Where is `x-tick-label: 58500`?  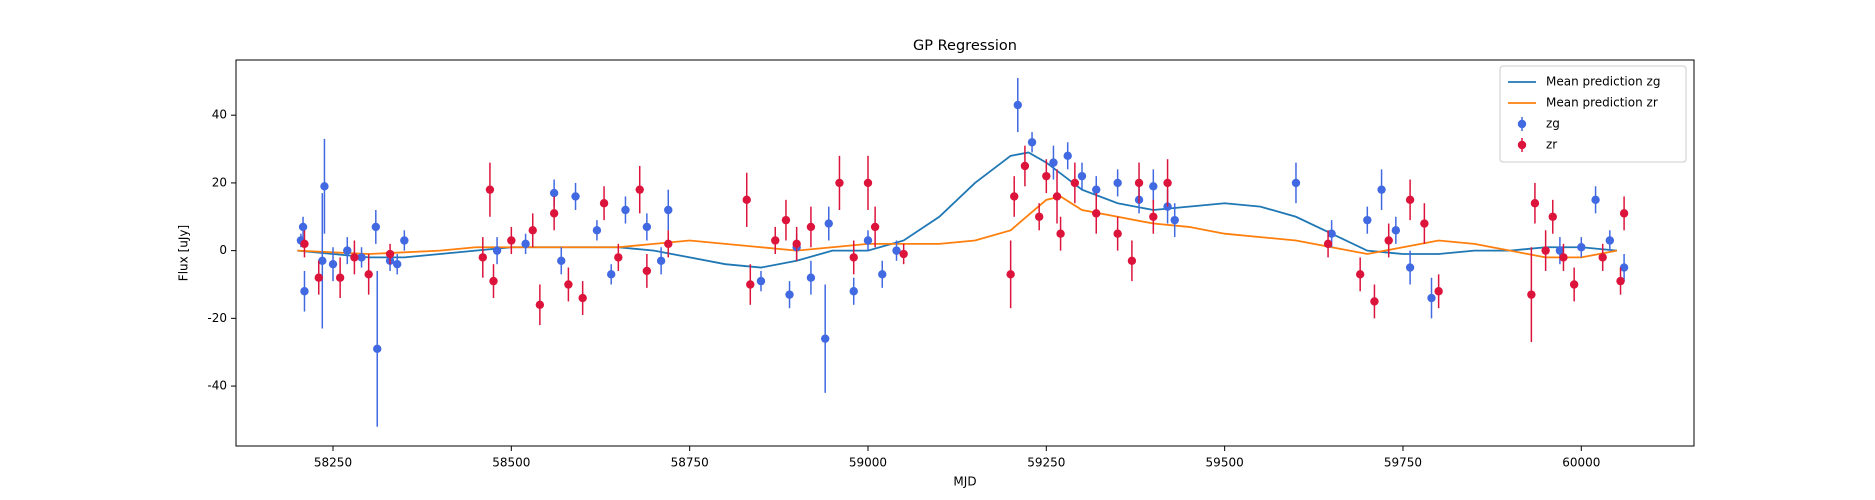
x-tick-label: 58500 is located at coordinates (511, 463).